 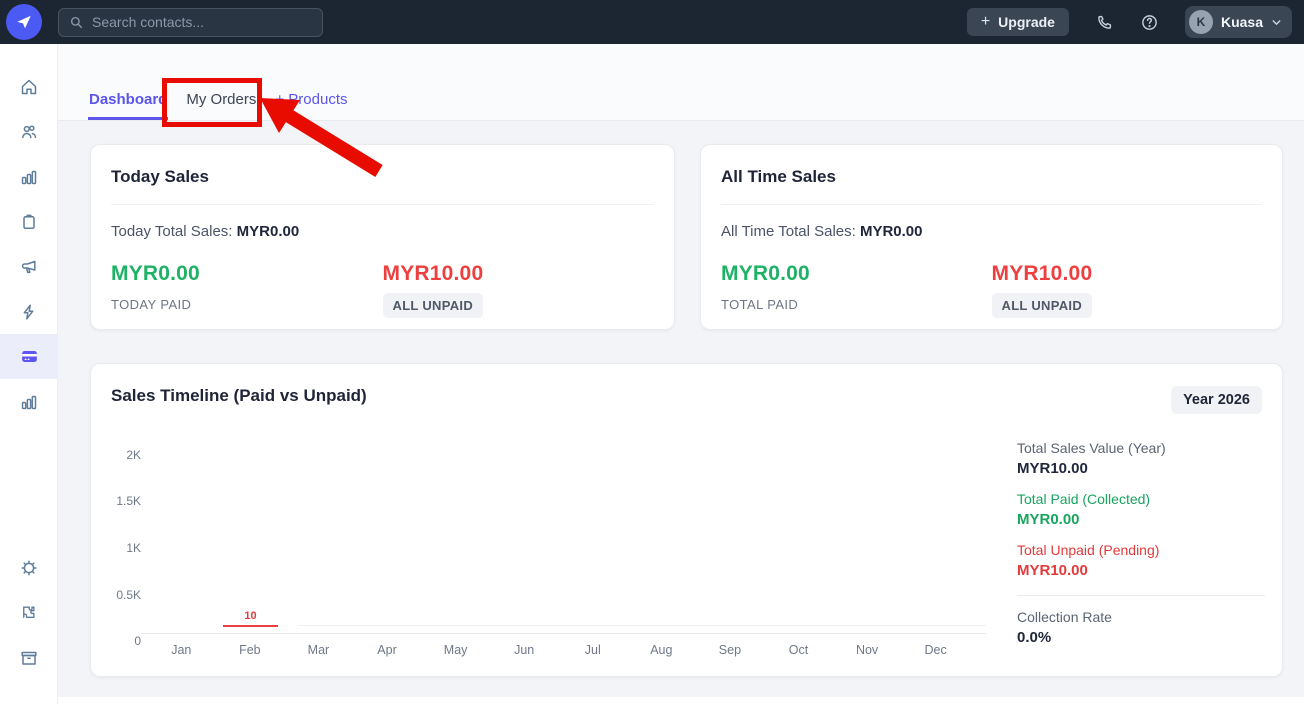 I want to click on sidebar-item-reports, so click(x=29, y=401).